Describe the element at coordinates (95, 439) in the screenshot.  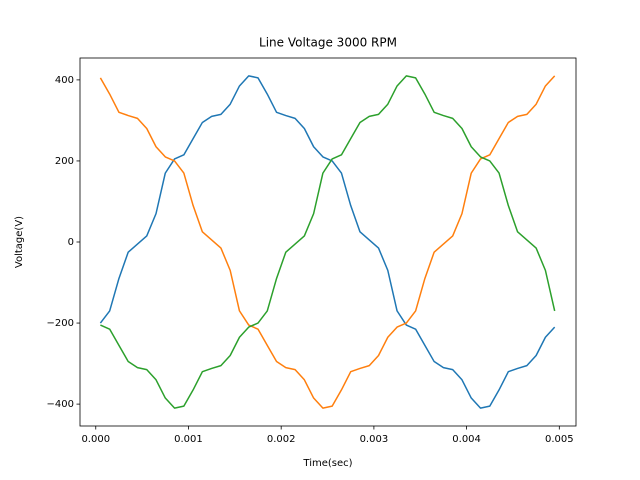
I see `x-tick-label: 0.000` at that location.